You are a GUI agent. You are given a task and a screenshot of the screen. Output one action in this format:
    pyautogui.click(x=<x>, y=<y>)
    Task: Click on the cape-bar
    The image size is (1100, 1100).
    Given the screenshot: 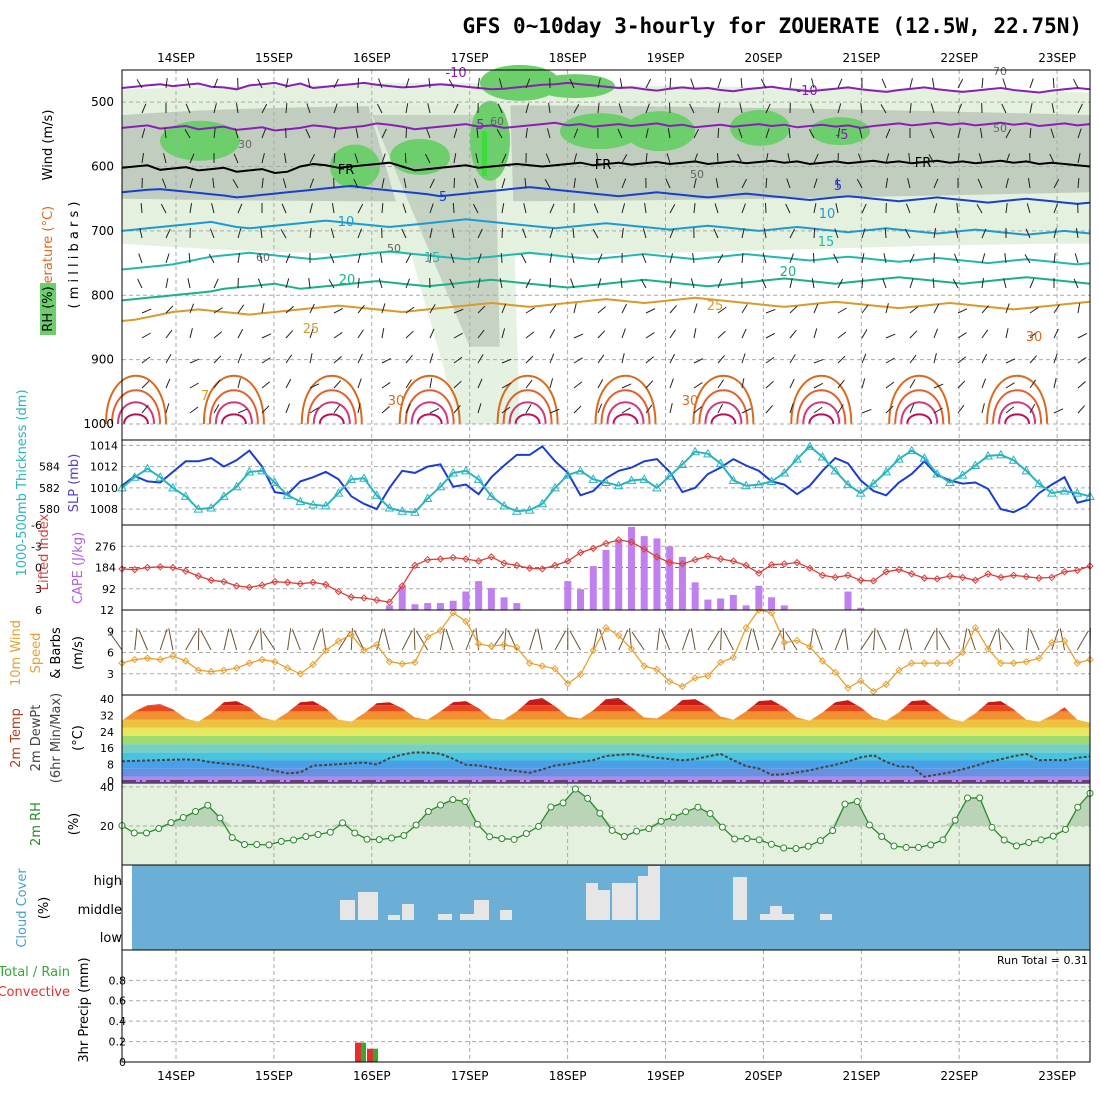 What is the action you would take?
    pyautogui.click(x=759, y=597)
    